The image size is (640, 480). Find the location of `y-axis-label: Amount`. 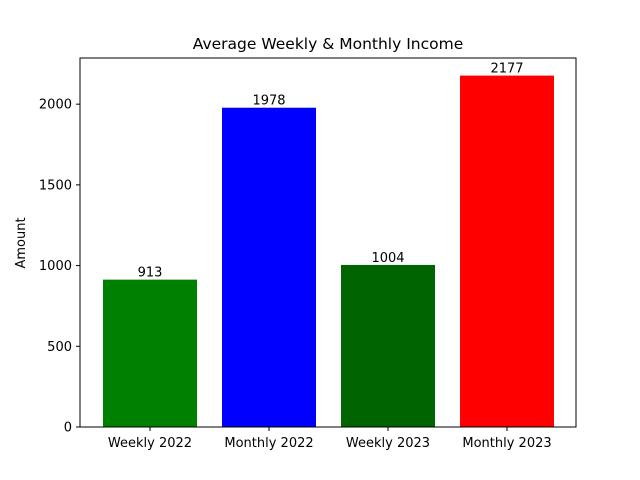

y-axis-label: Amount is located at coordinates (21, 242).